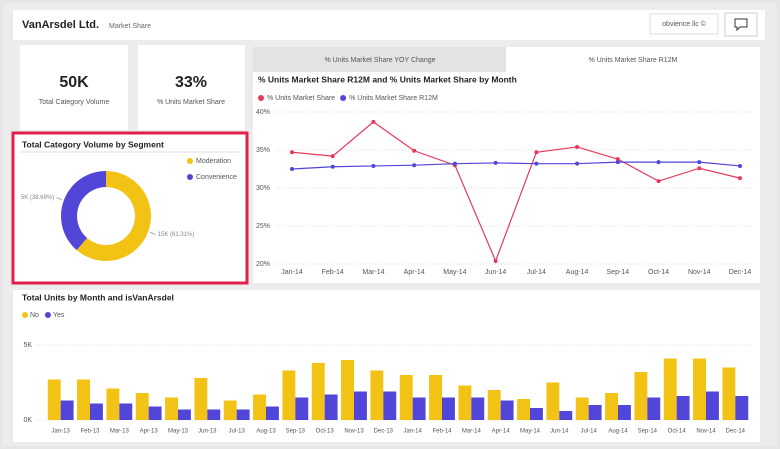 This screenshot has height=449, width=780. I want to click on donut-panel, so click(130, 208).